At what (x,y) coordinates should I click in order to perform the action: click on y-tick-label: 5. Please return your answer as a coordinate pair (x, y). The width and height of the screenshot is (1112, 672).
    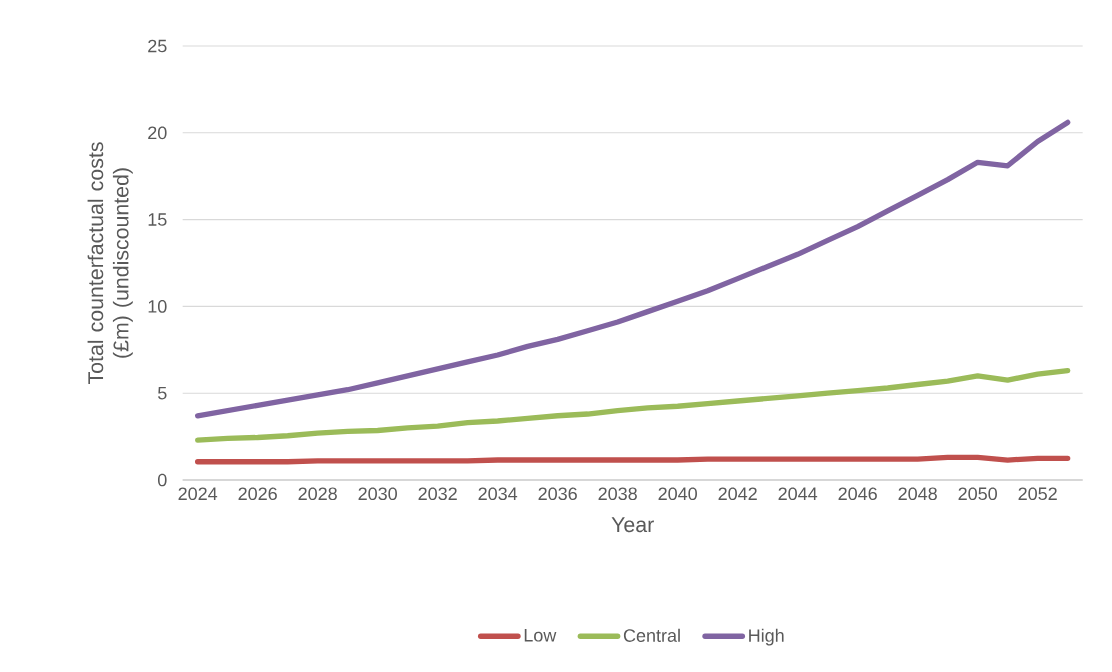
    Looking at the image, I should click on (162, 393).